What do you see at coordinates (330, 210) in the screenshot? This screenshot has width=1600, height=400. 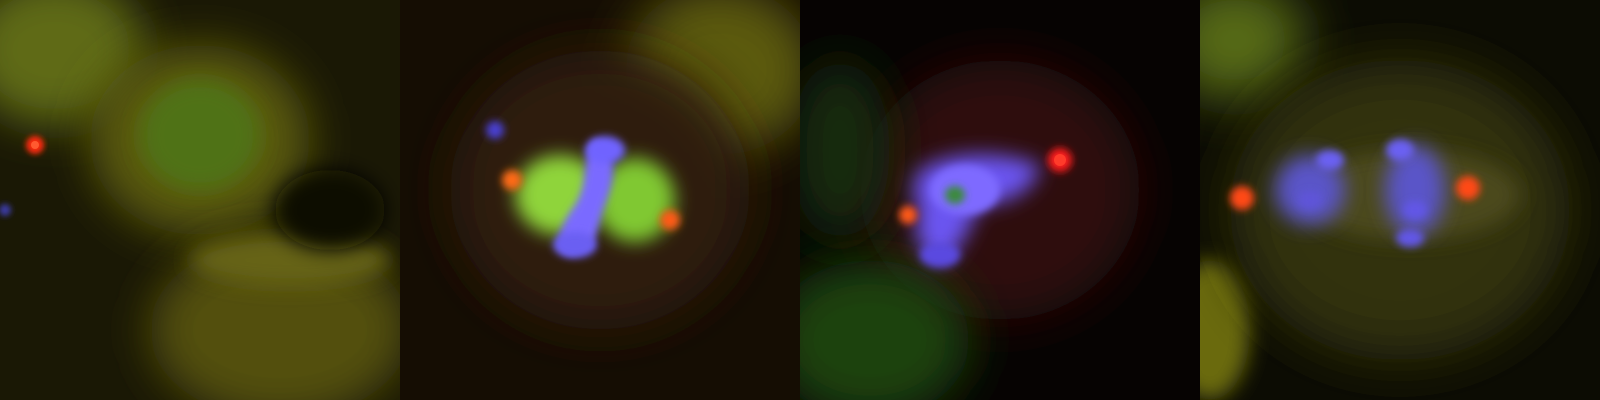 I see `dark-gap` at bounding box center [330, 210].